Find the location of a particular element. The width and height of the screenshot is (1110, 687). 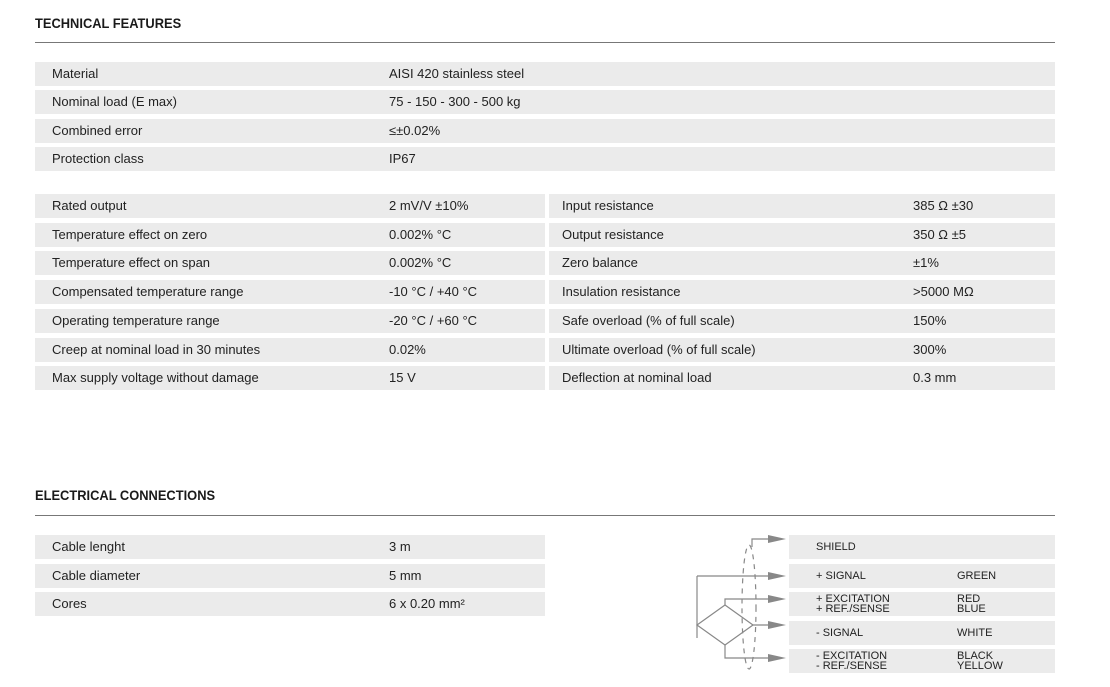

wire-signal-1: + EXCITATION is located at coordinates (853, 599).